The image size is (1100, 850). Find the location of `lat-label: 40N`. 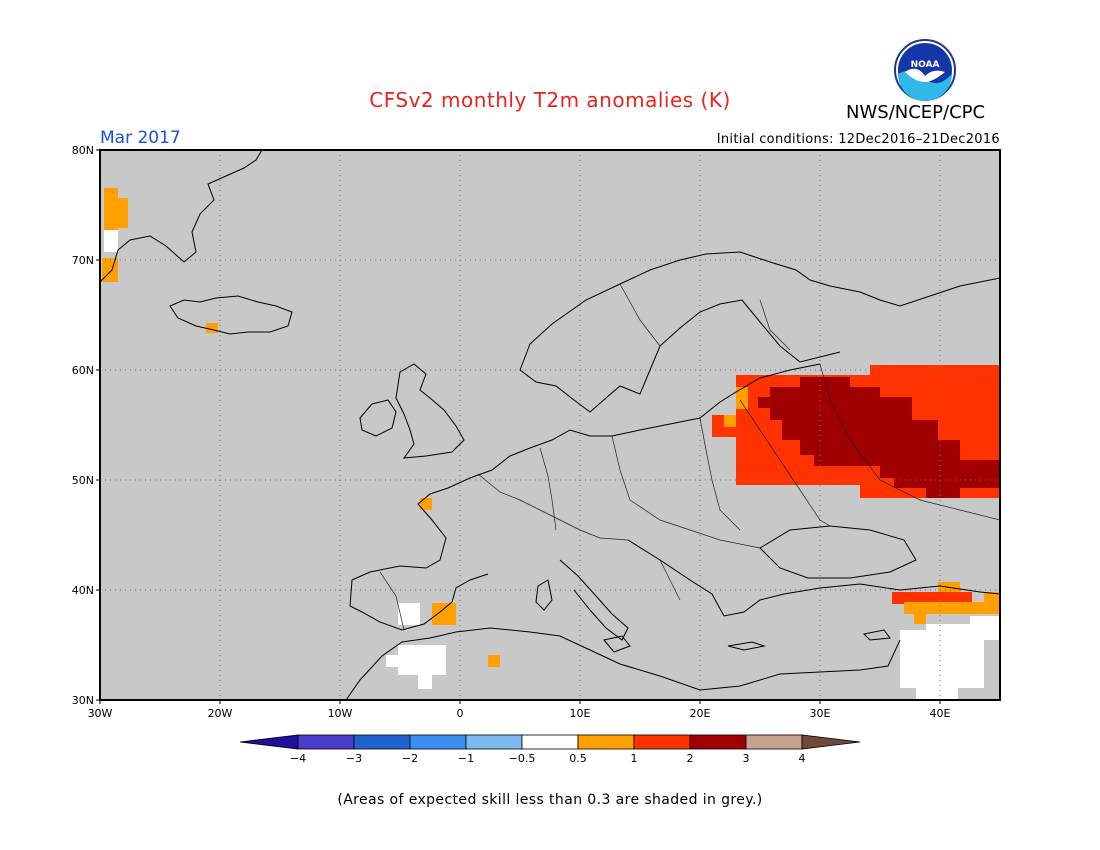

lat-label: 40N is located at coordinates (83, 590).